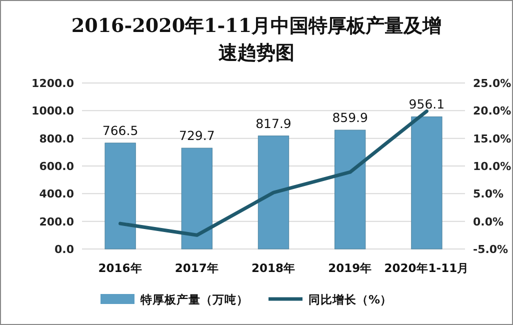 The height and width of the screenshot is (325, 513). Describe the element at coordinates (120, 268) in the screenshot. I see `x-tick-label: 2016年` at that location.